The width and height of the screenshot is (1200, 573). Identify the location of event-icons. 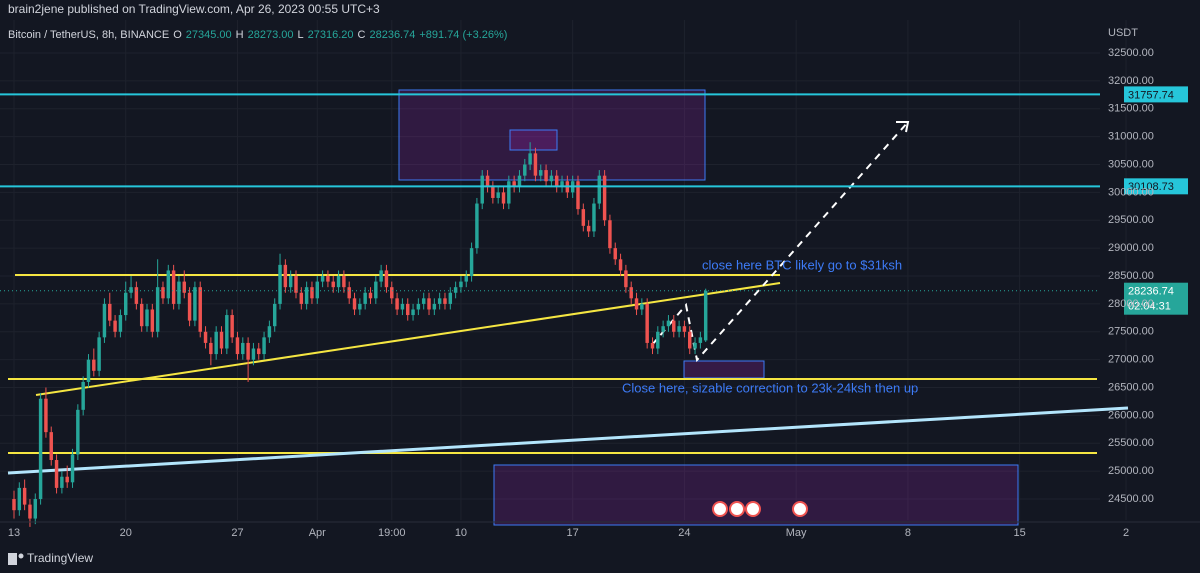
(760, 509).